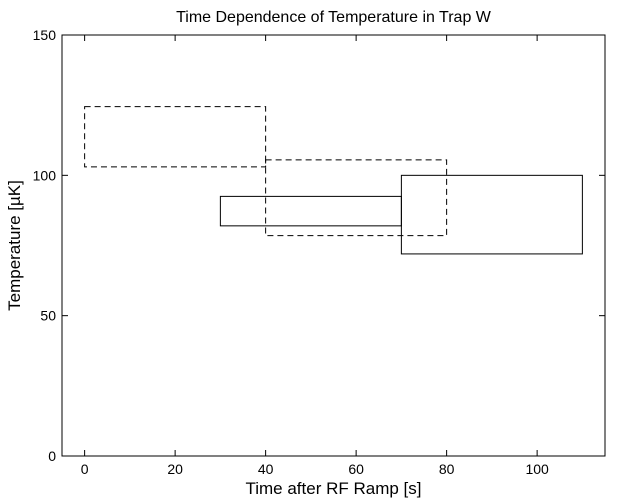 This screenshot has height=500, width=623. What do you see at coordinates (356, 469) in the screenshot?
I see `x-tick-label: 60` at bounding box center [356, 469].